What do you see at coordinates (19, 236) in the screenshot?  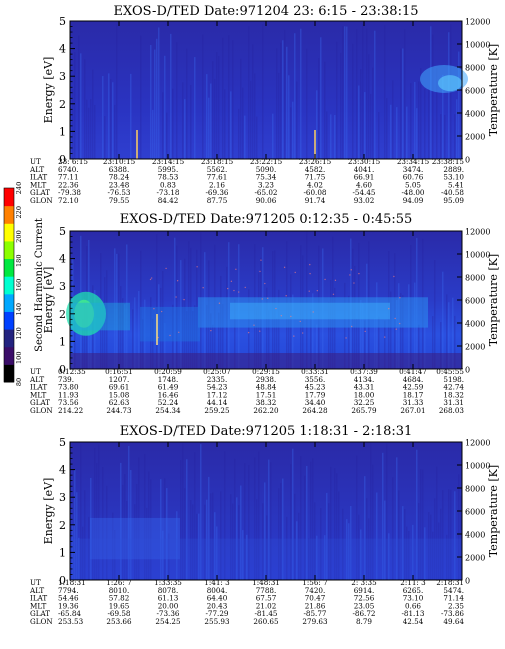 I see `colorbar-tick-label: 200` at bounding box center [19, 236].